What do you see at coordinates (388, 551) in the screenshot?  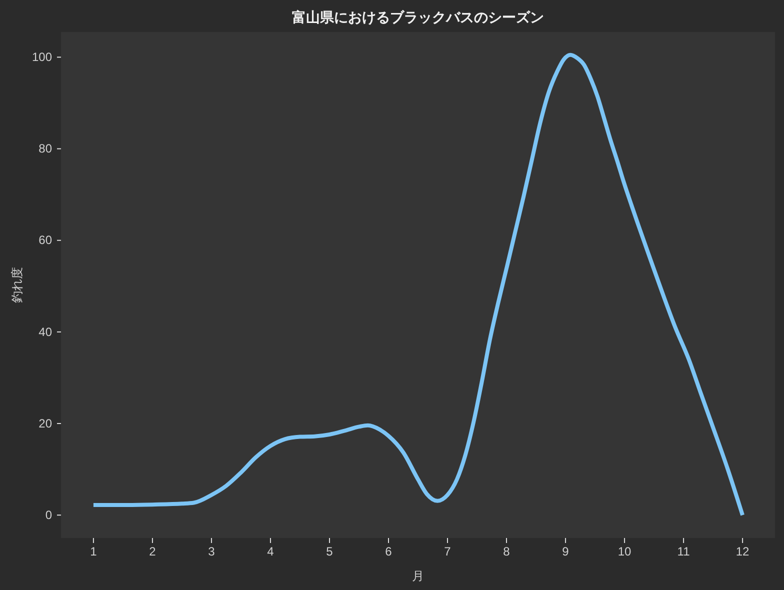 I see `x-tick-label: 6` at bounding box center [388, 551].